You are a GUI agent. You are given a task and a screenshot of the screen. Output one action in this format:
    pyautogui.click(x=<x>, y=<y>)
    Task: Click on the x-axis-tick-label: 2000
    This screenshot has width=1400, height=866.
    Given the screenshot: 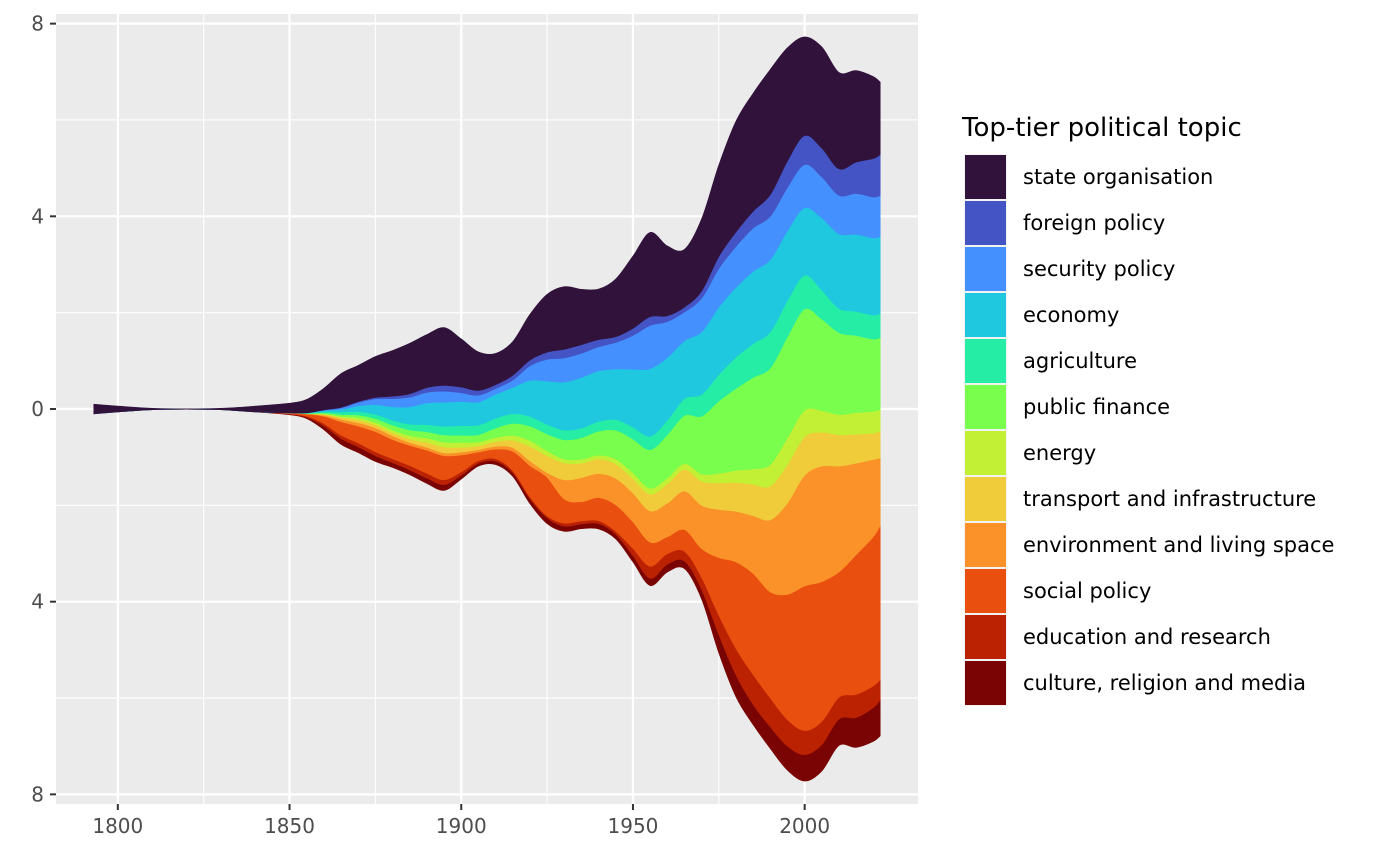 What is the action you would take?
    pyautogui.click(x=804, y=826)
    